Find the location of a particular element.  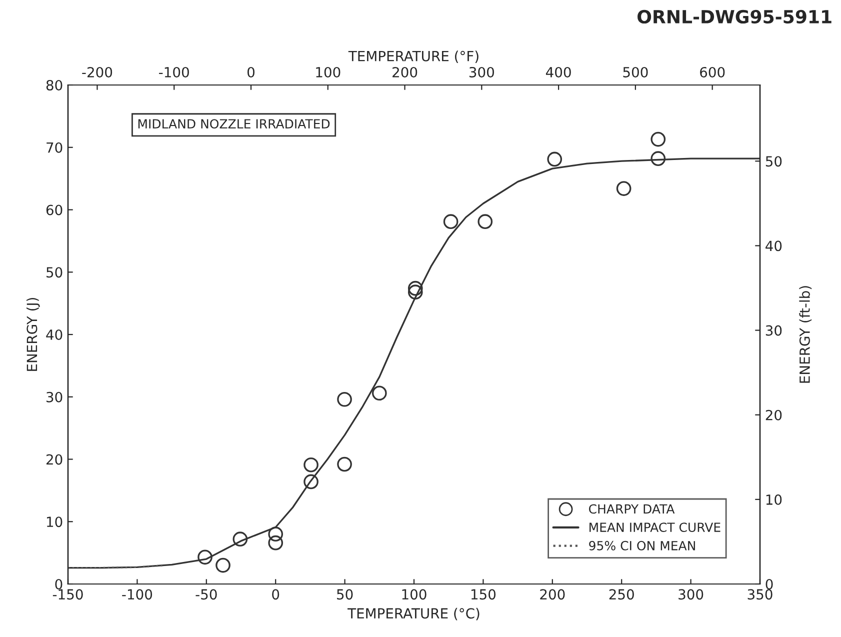

y-tick-label: 40 is located at coordinates (54, 334).